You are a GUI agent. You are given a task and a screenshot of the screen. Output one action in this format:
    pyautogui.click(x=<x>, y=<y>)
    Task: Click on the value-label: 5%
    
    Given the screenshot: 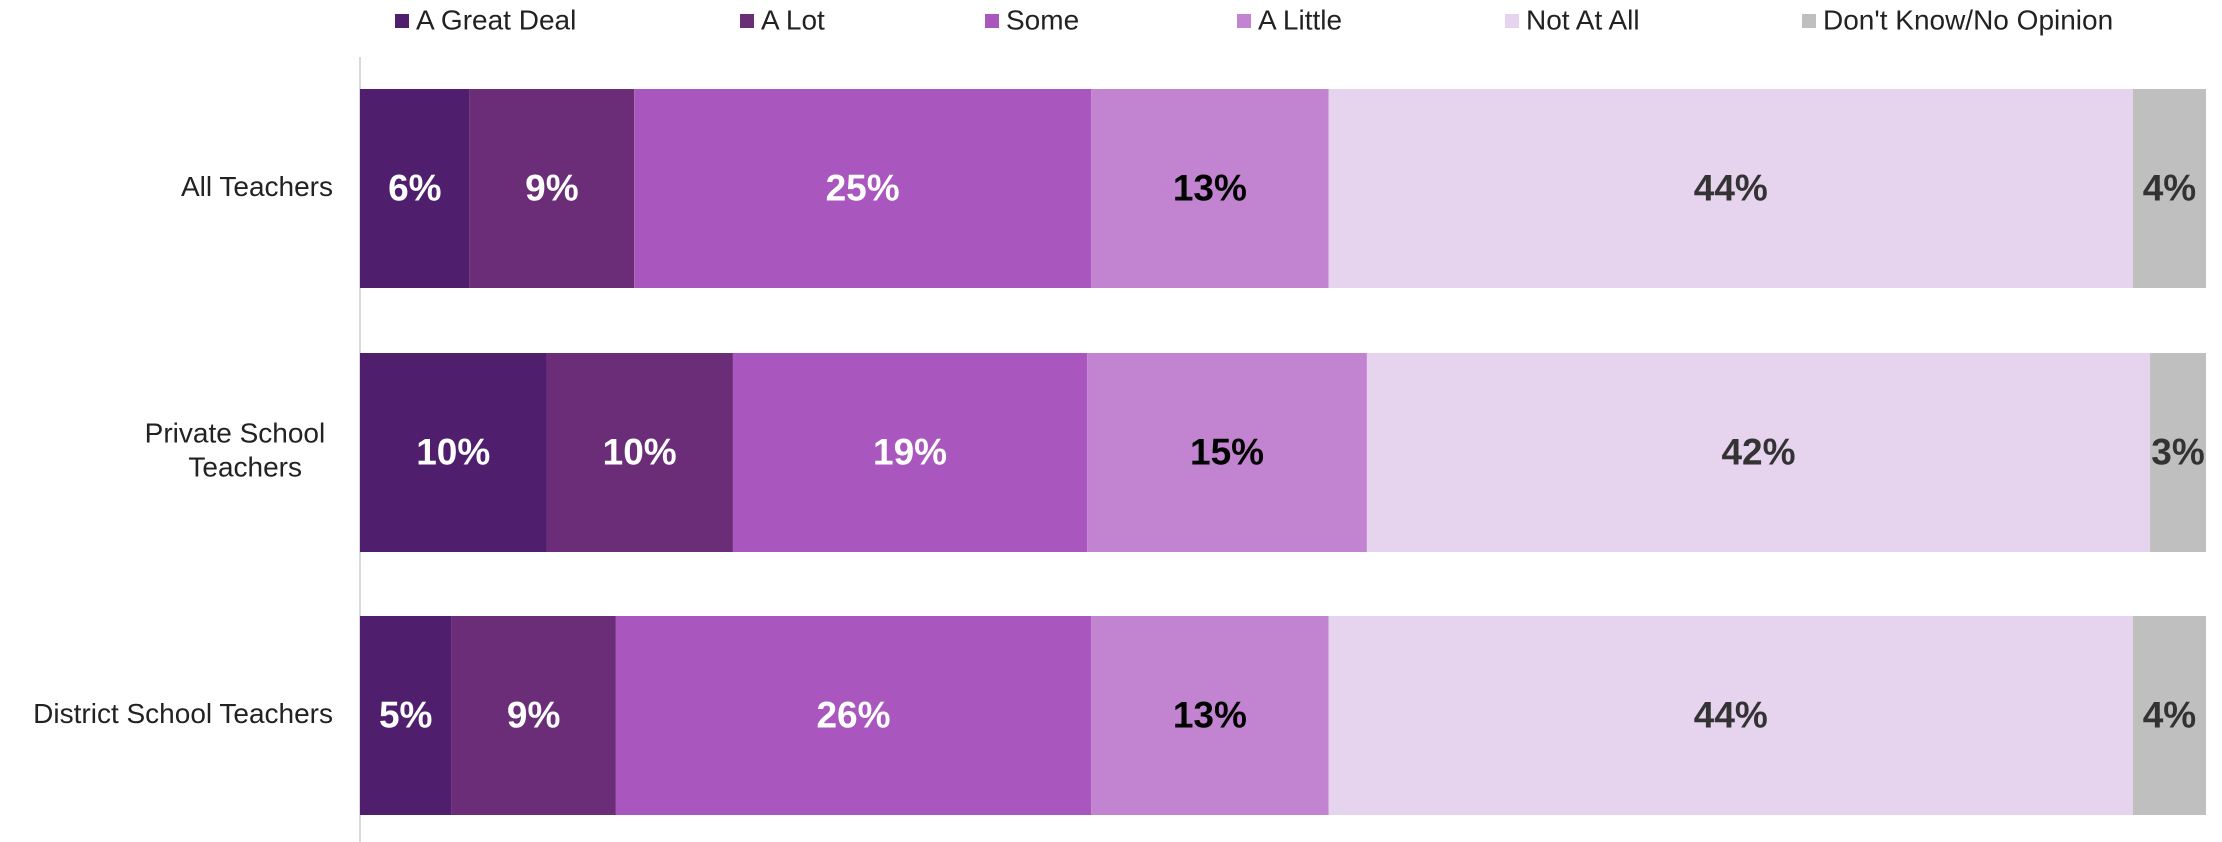 What is the action you would take?
    pyautogui.click(x=405, y=714)
    